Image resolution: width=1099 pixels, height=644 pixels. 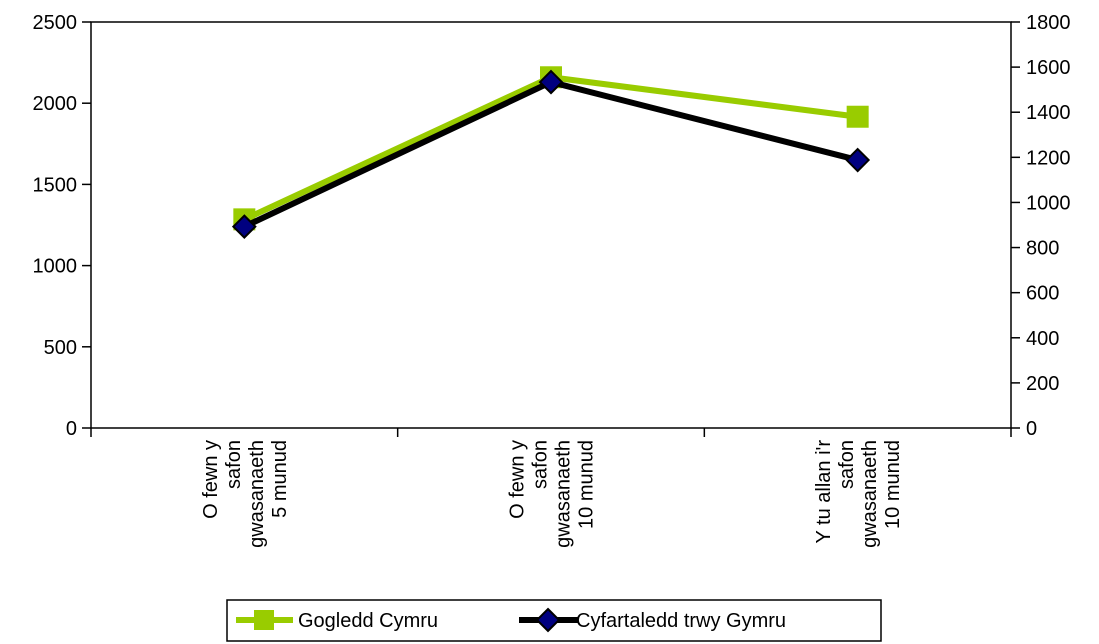 What do you see at coordinates (1031, 429) in the screenshot?
I see `right-tick-label: 0` at bounding box center [1031, 429].